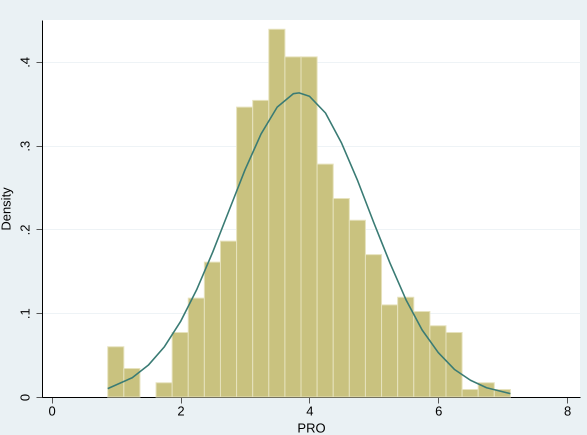  I want to click on x-tick-label: 4, so click(310, 411).